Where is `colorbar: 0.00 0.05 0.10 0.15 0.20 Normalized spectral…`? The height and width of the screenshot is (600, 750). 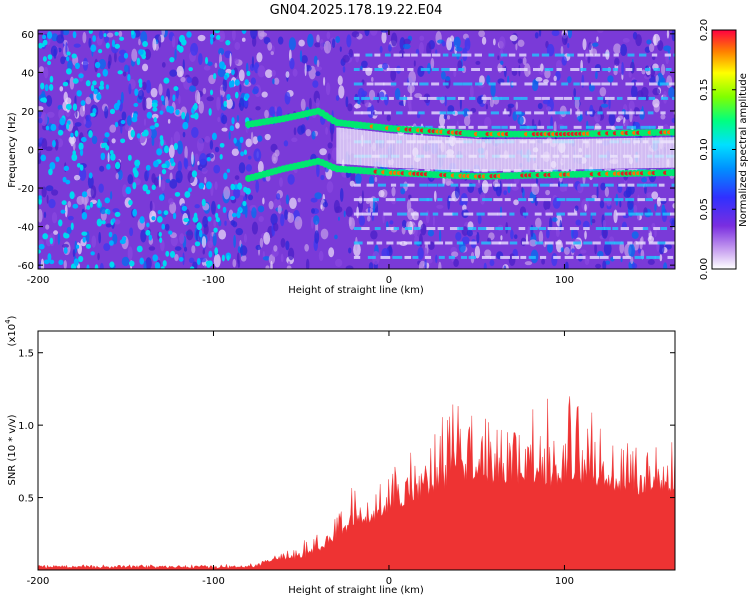 colorbar: 0.00 0.05 0.10 0.15 0.20 Normalized spectral… is located at coordinates (724, 149).